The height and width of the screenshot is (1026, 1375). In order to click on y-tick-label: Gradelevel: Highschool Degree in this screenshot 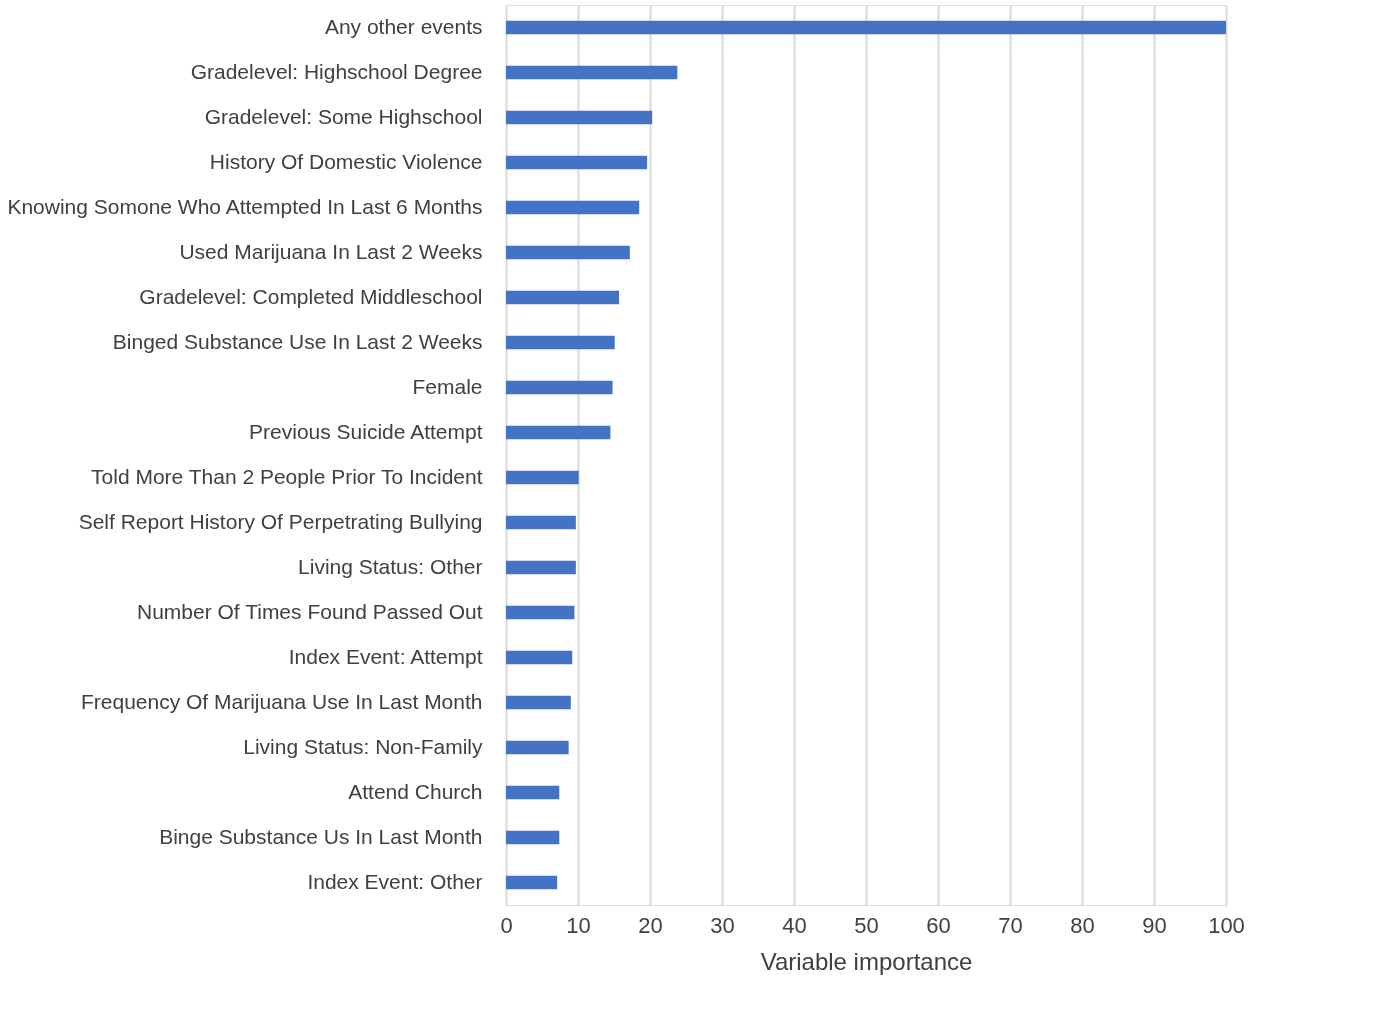, I will do `click(336, 71)`.